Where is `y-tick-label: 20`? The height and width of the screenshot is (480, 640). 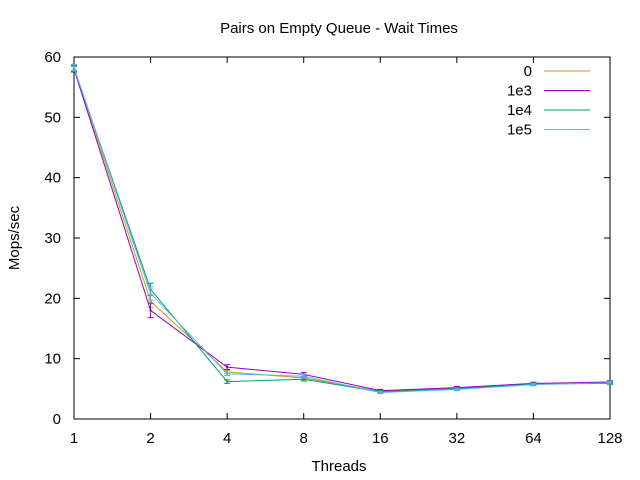
y-tick-label: 20 is located at coordinates (52, 298).